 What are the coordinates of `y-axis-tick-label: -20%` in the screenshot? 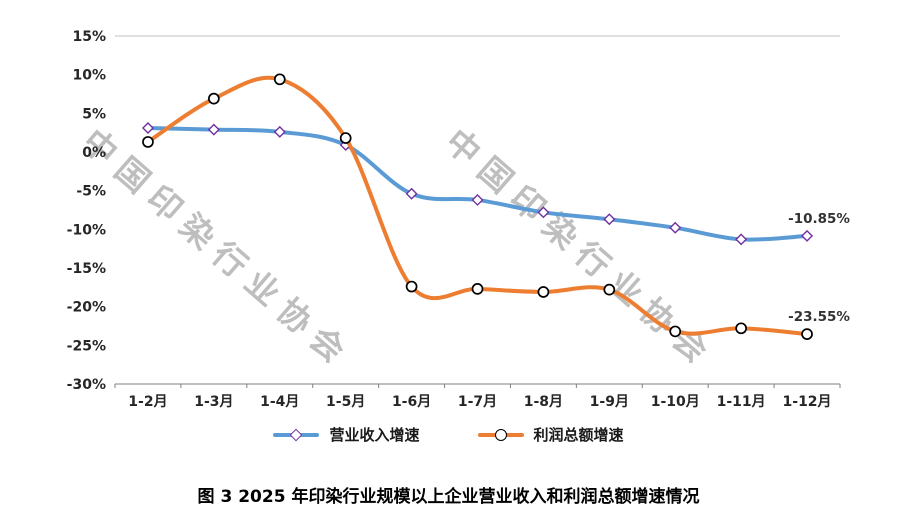 It's located at (86, 308).